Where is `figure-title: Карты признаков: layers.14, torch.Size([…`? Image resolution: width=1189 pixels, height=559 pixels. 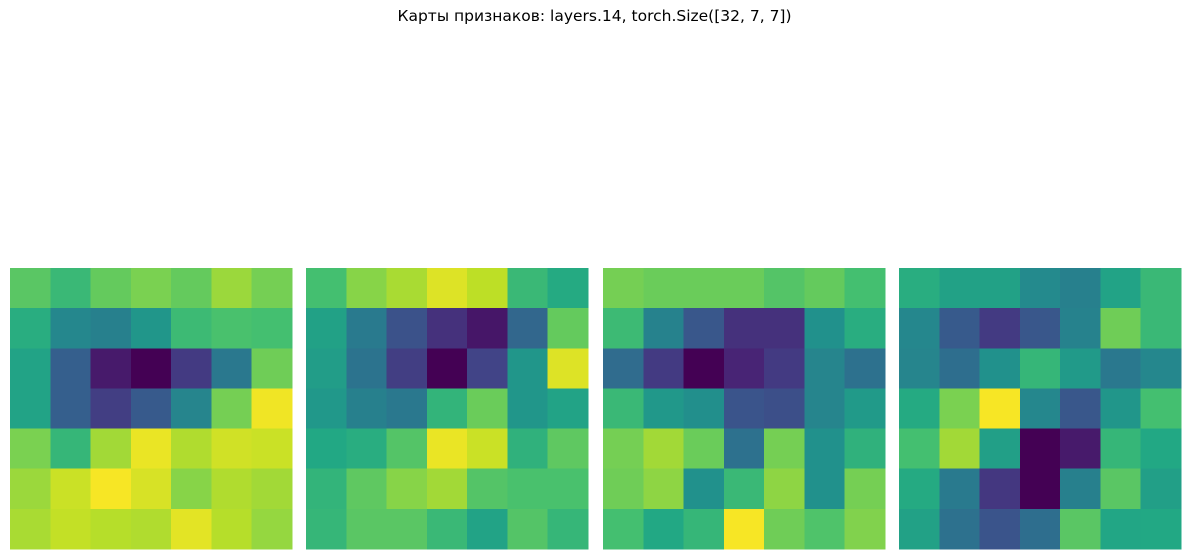
figure-title: Карты признаков: layers.14, torch.Size([… is located at coordinates (594, 16).